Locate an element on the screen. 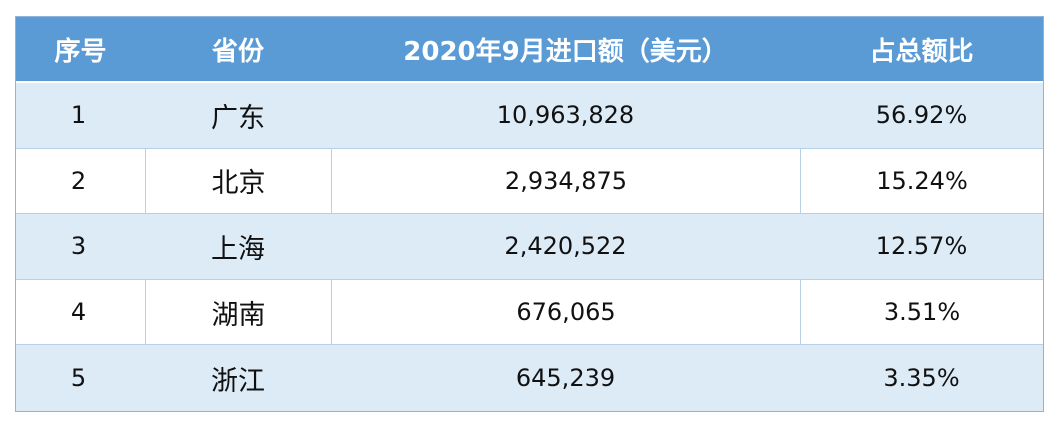  row-amount-cell: 10,963,828 is located at coordinates (565, 115).